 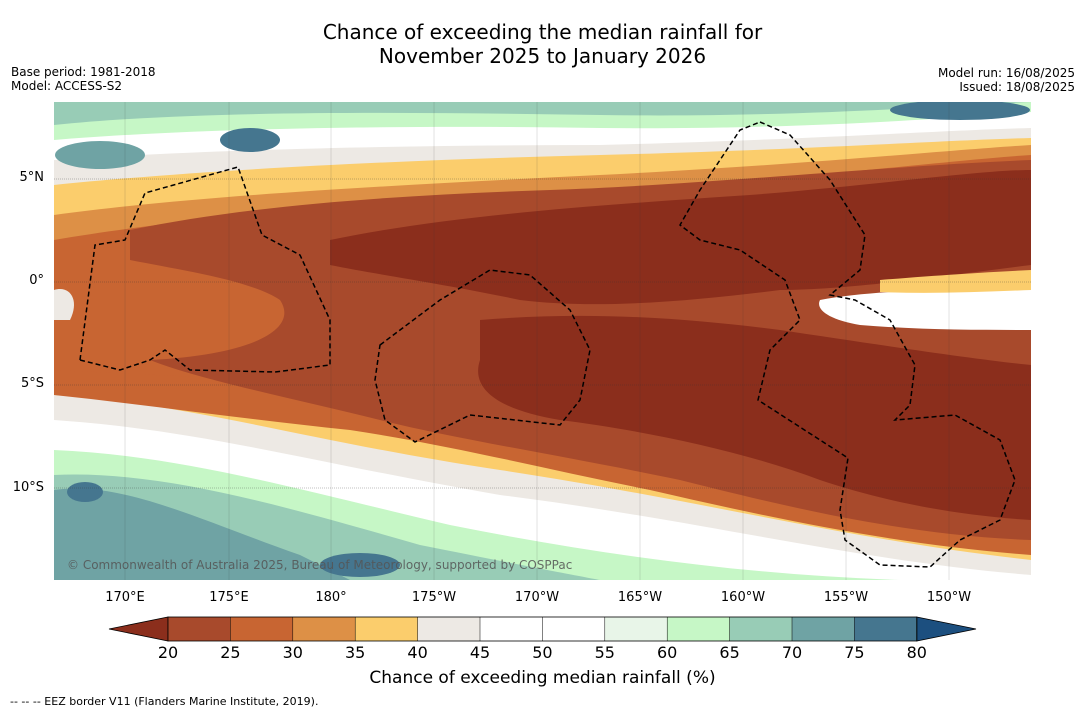 I want to click on colorbar-tick: 55, so click(x=604, y=652).